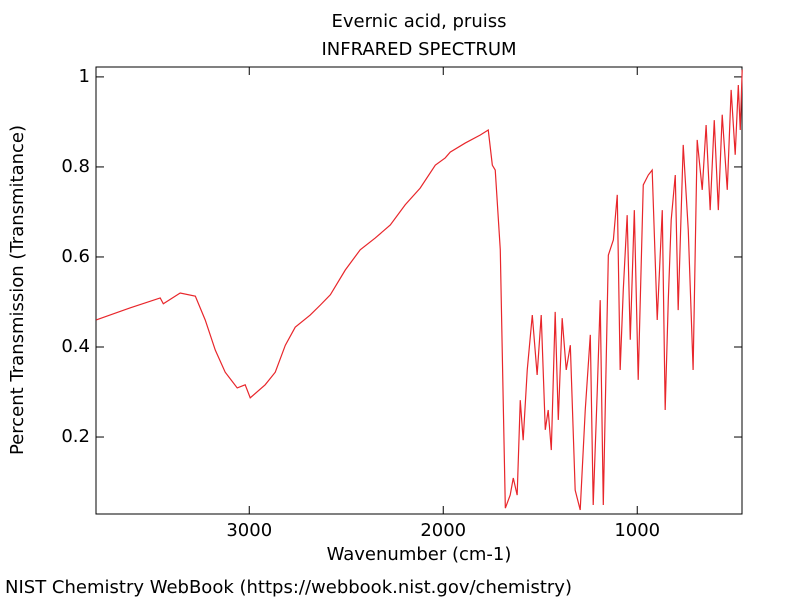  Describe the element at coordinates (17, 290) in the screenshot. I see `y-axis-label: Percent Transmission (Transmitance)` at that location.